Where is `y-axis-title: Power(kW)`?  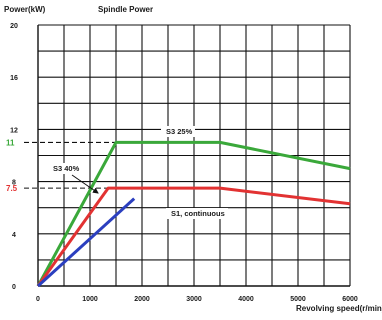
y-axis-title: Power(kW) is located at coordinates (25, 9).